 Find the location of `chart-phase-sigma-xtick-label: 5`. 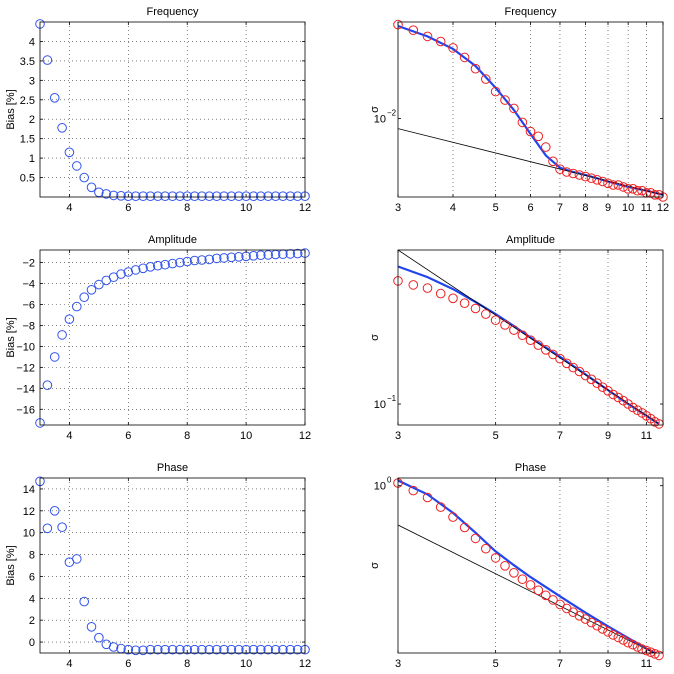

chart-phase-sigma-xtick-label: 5 is located at coordinates (496, 664).